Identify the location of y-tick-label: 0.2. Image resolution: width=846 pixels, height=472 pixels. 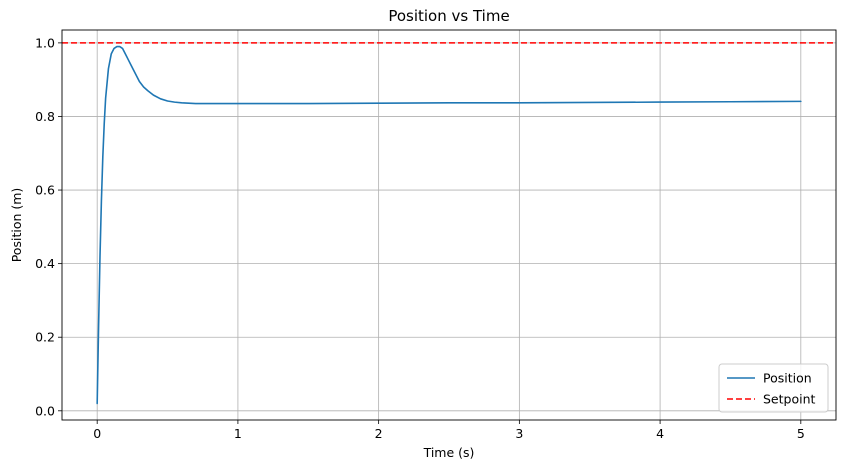
(45, 337).